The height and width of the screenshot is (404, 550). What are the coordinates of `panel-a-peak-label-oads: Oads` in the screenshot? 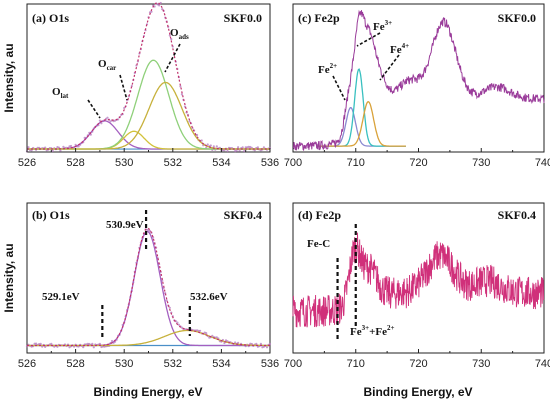 It's located at (179, 34).